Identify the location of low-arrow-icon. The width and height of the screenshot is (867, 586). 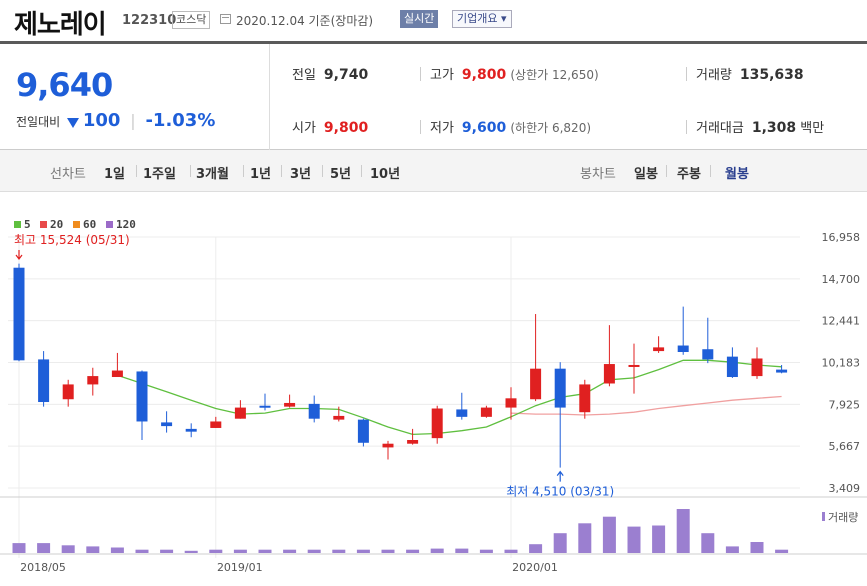
(560, 476).